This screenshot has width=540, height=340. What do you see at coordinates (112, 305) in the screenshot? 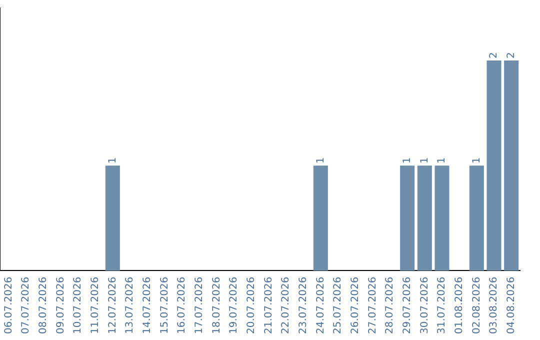
I see `x-tick-label: 12.07.2026` at bounding box center [112, 305].